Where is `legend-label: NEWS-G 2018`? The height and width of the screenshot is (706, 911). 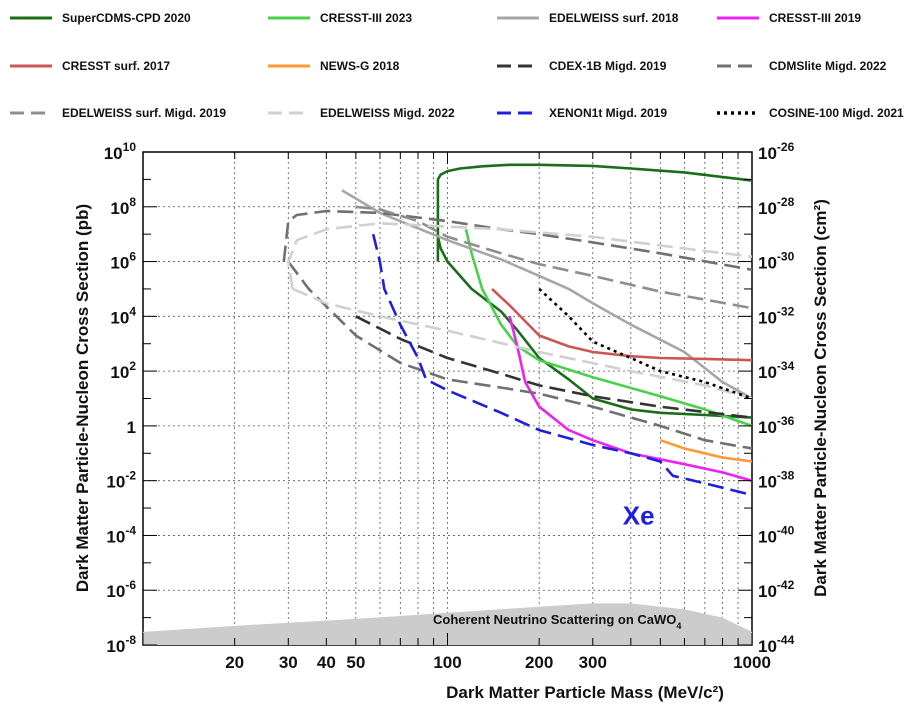
legend-label: NEWS-G 2018 is located at coordinates (360, 66).